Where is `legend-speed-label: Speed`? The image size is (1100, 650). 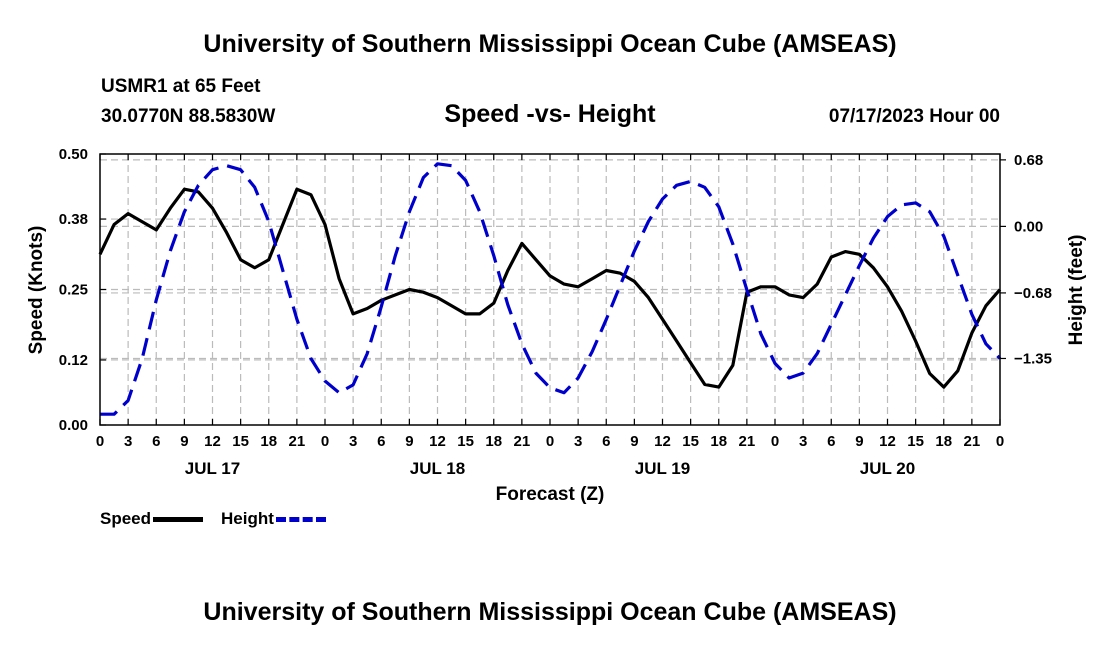
legend-speed-label: Speed is located at coordinates (126, 518).